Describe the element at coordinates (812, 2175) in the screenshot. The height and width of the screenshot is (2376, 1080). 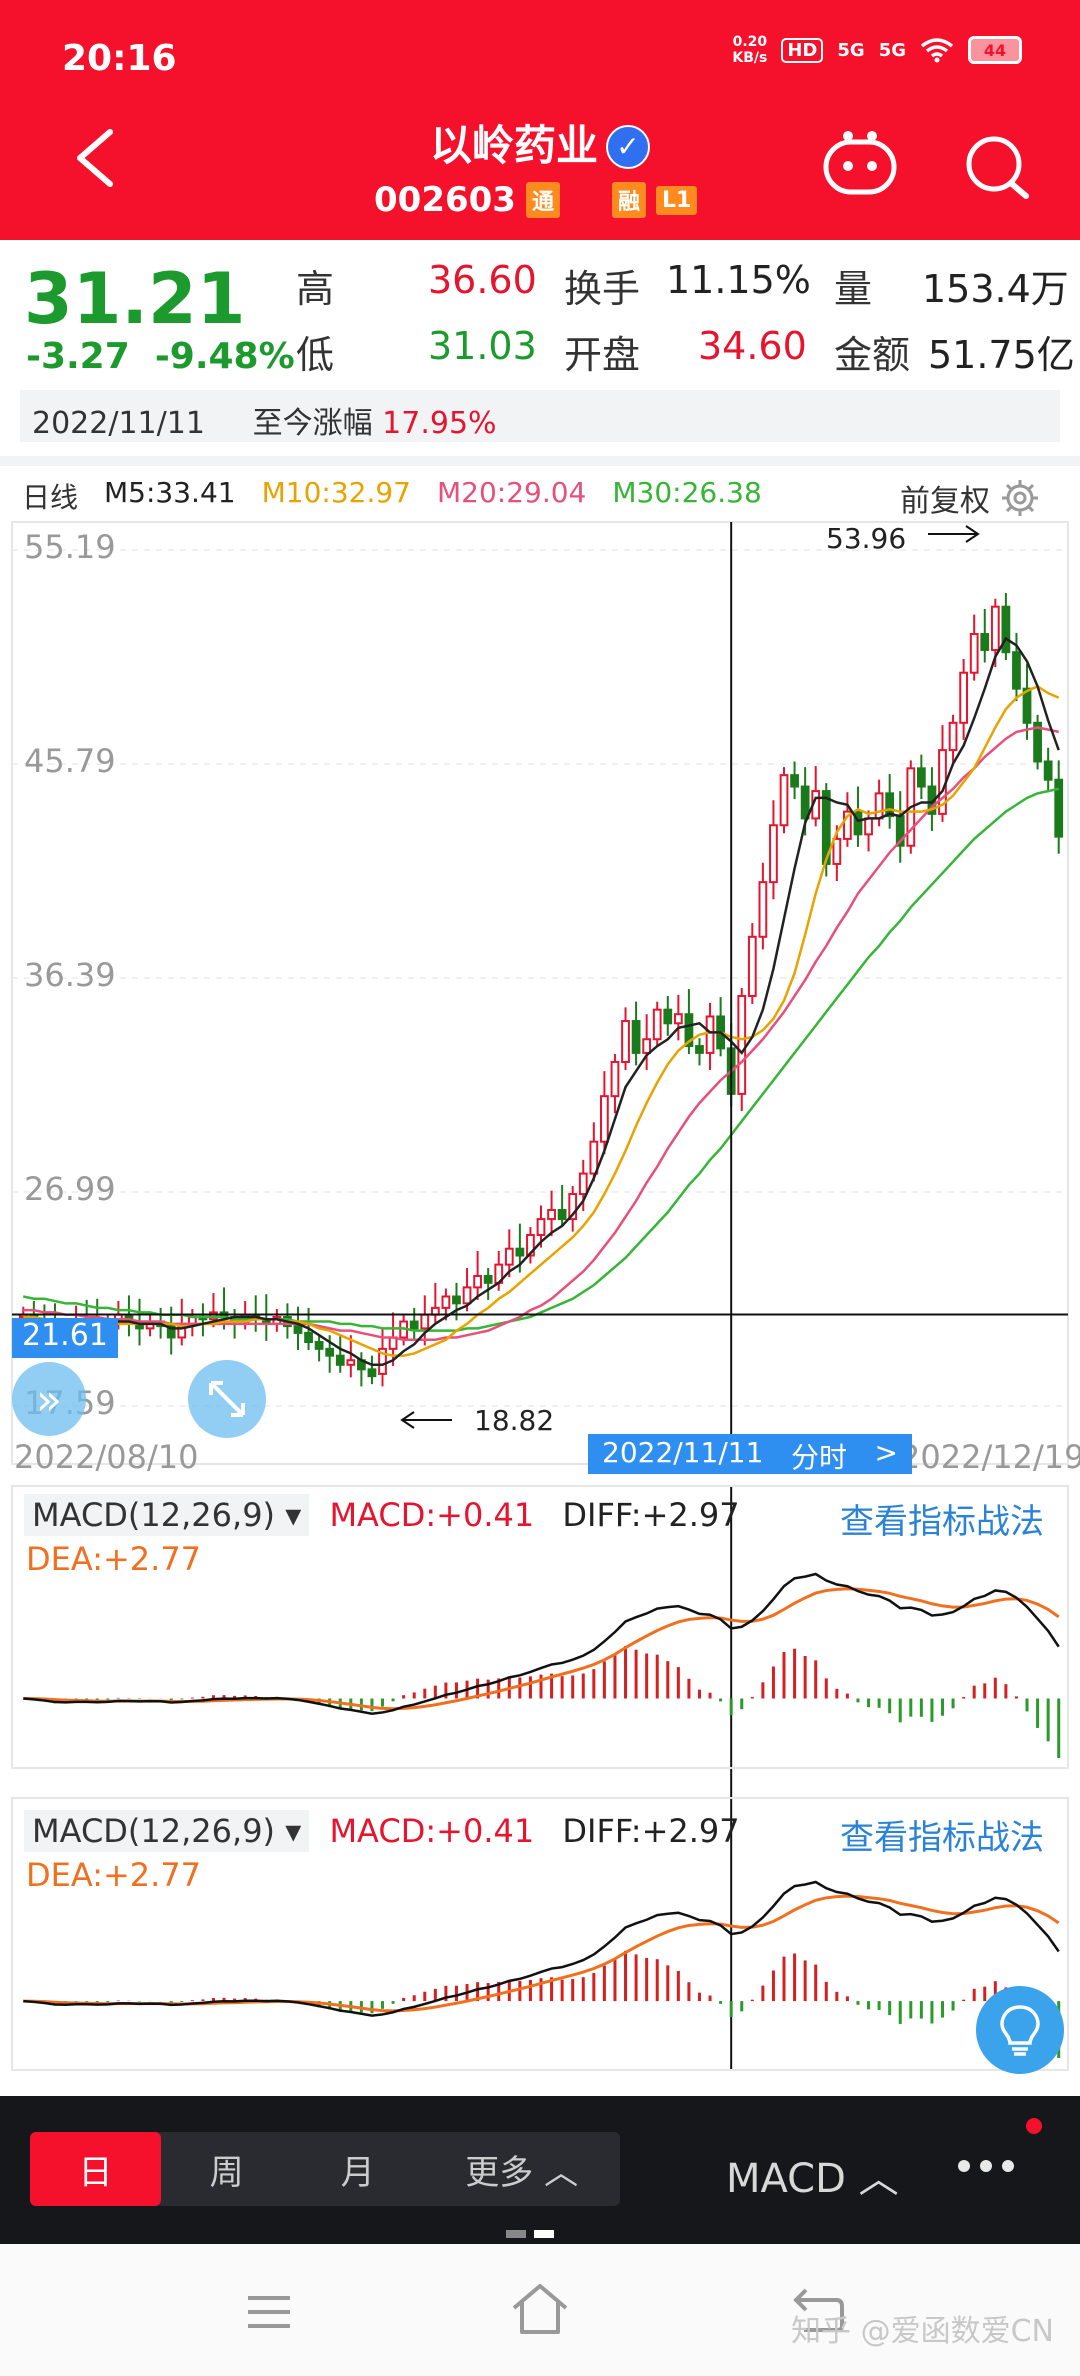
I see `indicator-selector: MACD ︿` at that location.